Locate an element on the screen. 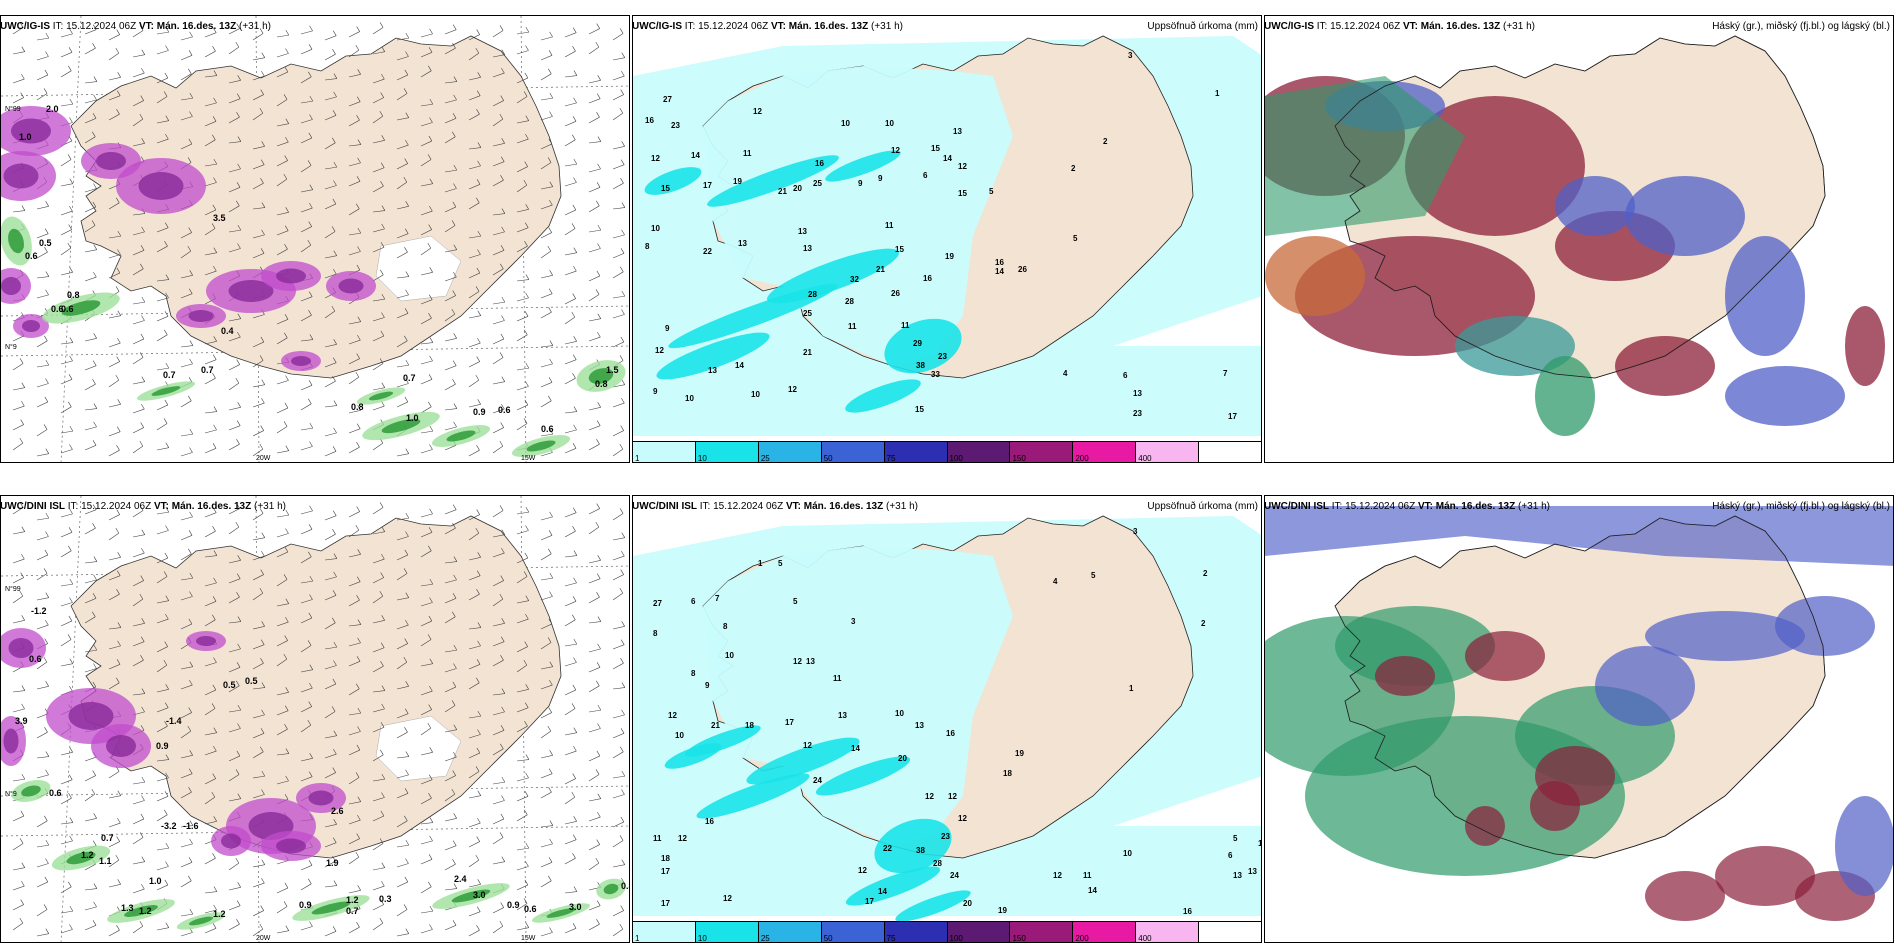 Image resolution: width=1900 pixels, height=950 pixels. precip-accum-label: 22 is located at coordinates (707, 251).